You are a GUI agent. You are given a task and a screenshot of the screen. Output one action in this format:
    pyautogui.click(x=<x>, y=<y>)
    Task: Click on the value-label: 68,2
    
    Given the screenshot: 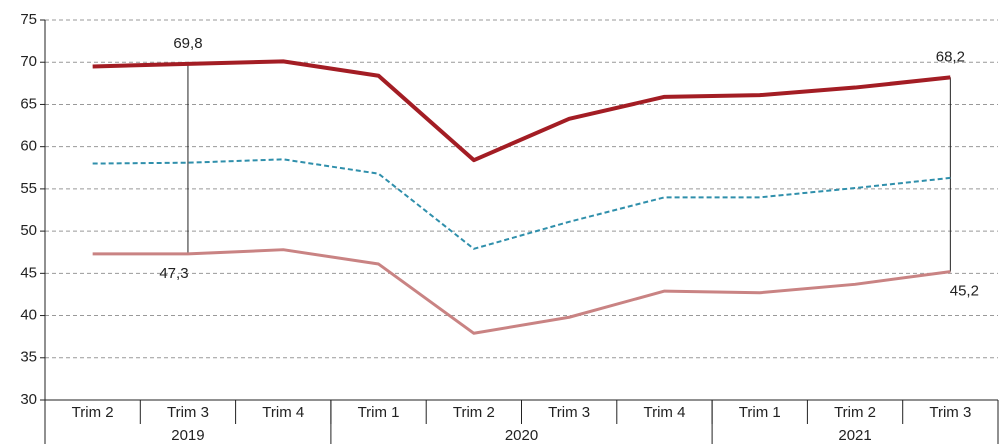 What is the action you would take?
    pyautogui.click(x=950, y=56)
    